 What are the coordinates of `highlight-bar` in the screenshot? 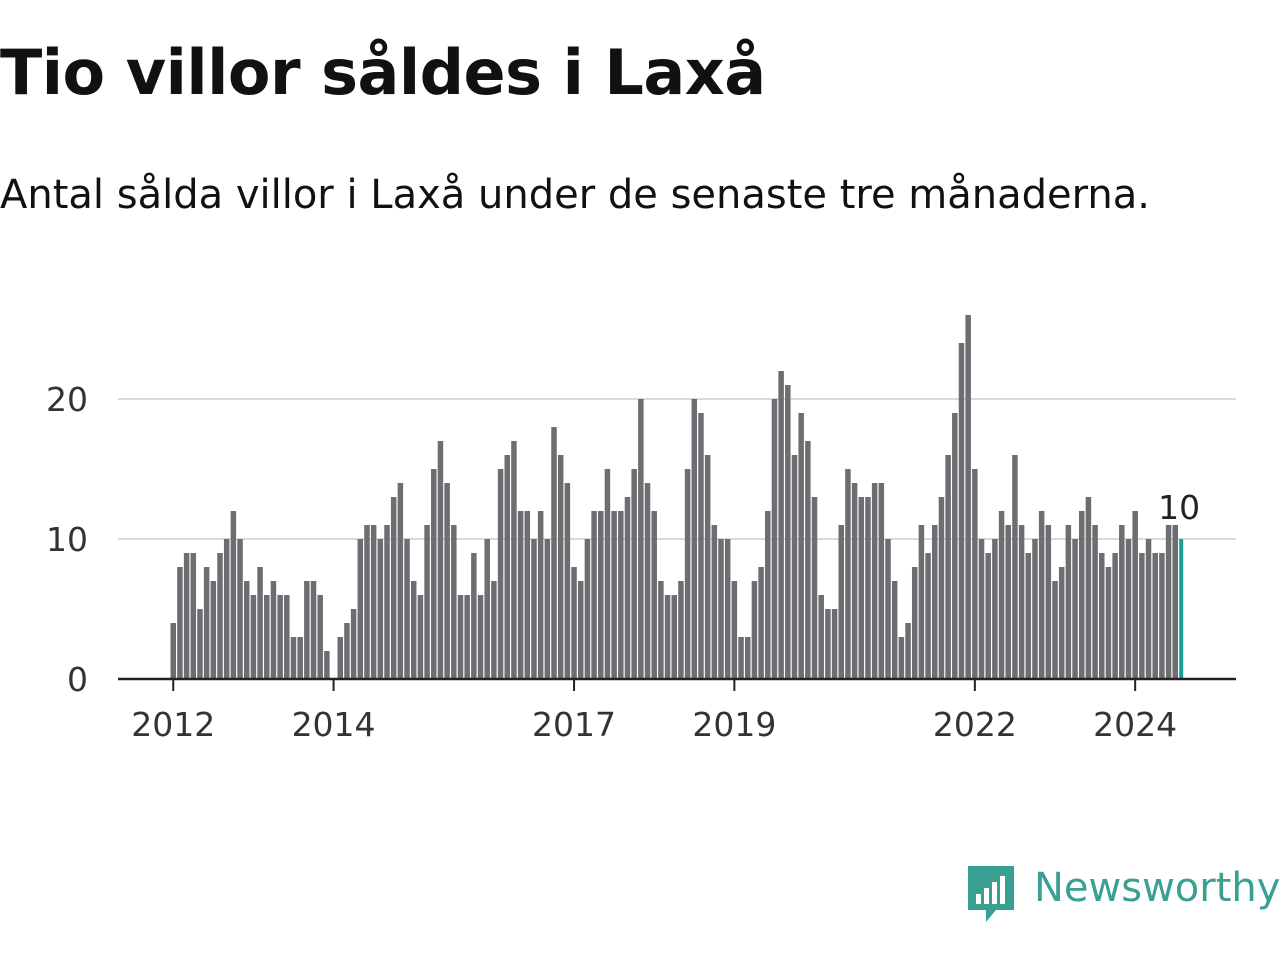 It's located at (1181, 609).